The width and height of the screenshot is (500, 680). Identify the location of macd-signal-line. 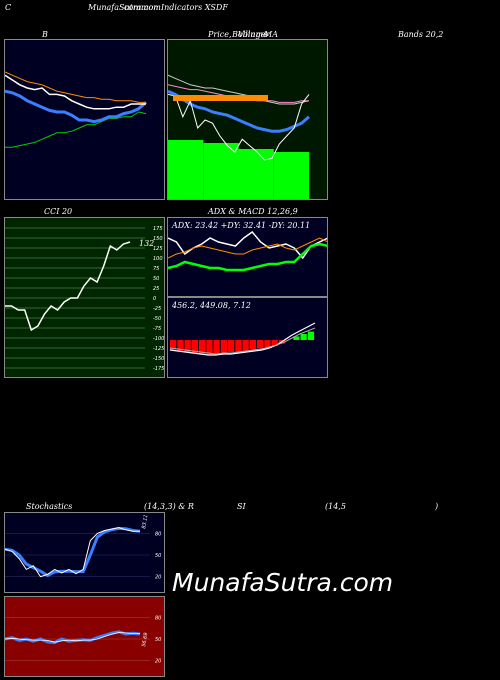
(242, 341).